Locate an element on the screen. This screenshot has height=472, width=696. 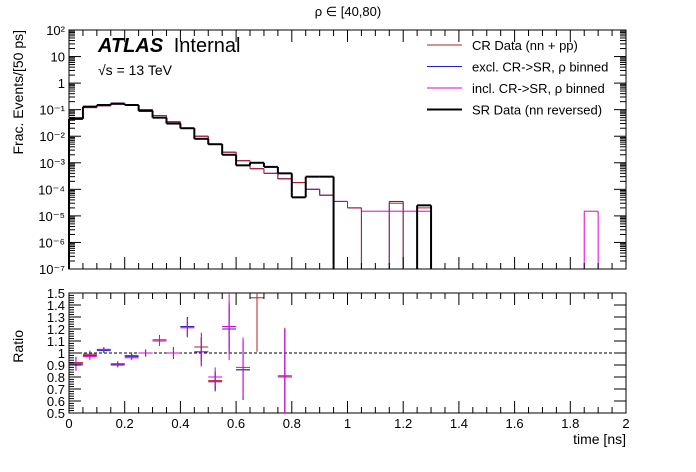
ratio-plot-series is located at coordinates (180, 353).